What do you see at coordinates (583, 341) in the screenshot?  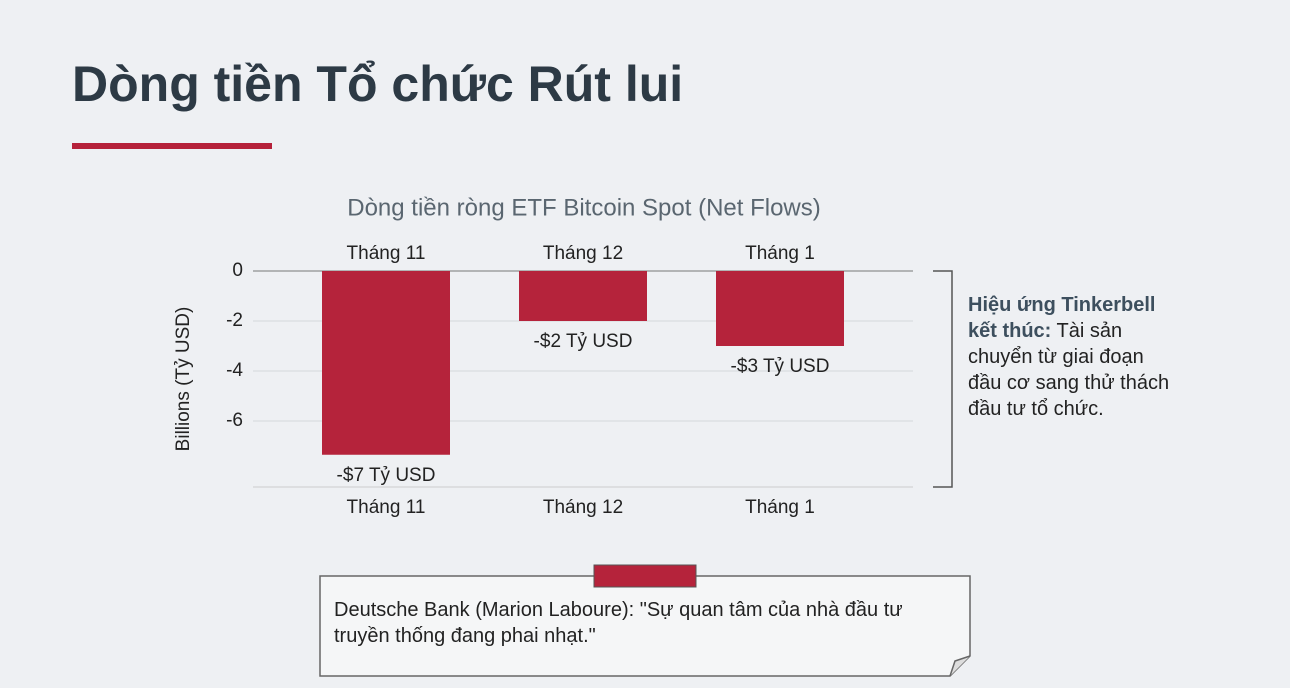 I see `data-label: -$2 Tỷ USD` at bounding box center [583, 341].